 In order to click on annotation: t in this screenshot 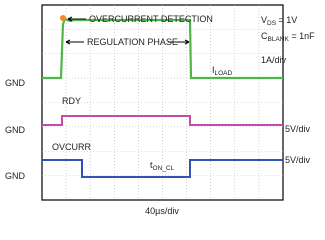, I will do `click(151, 165)`.